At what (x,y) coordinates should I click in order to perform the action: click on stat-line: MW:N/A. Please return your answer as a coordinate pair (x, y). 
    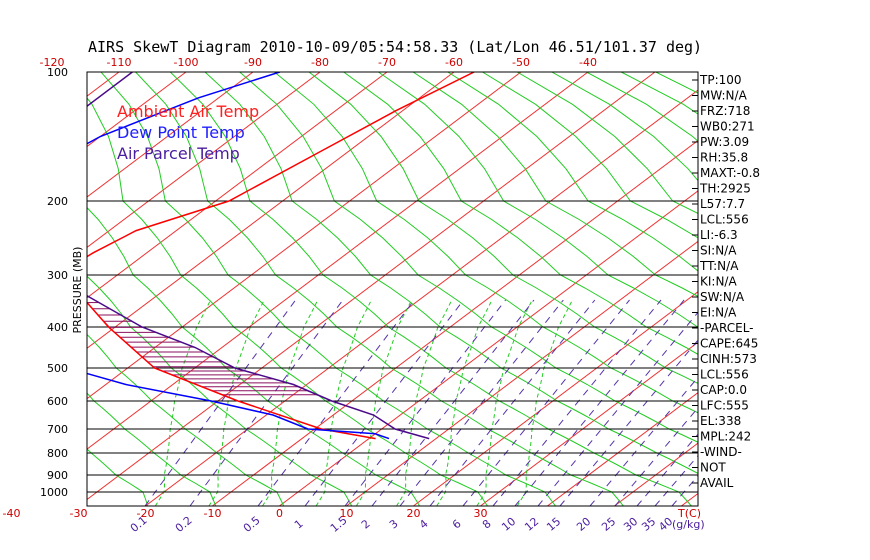
    Looking at the image, I should click on (724, 96).